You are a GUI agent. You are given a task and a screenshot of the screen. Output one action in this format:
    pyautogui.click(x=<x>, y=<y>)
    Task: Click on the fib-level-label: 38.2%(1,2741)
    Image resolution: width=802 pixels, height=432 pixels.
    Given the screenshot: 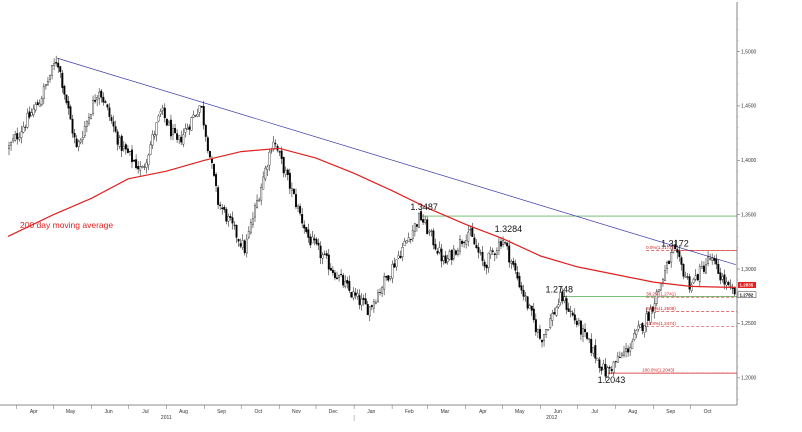 What is the action you would take?
    pyautogui.click(x=661, y=294)
    